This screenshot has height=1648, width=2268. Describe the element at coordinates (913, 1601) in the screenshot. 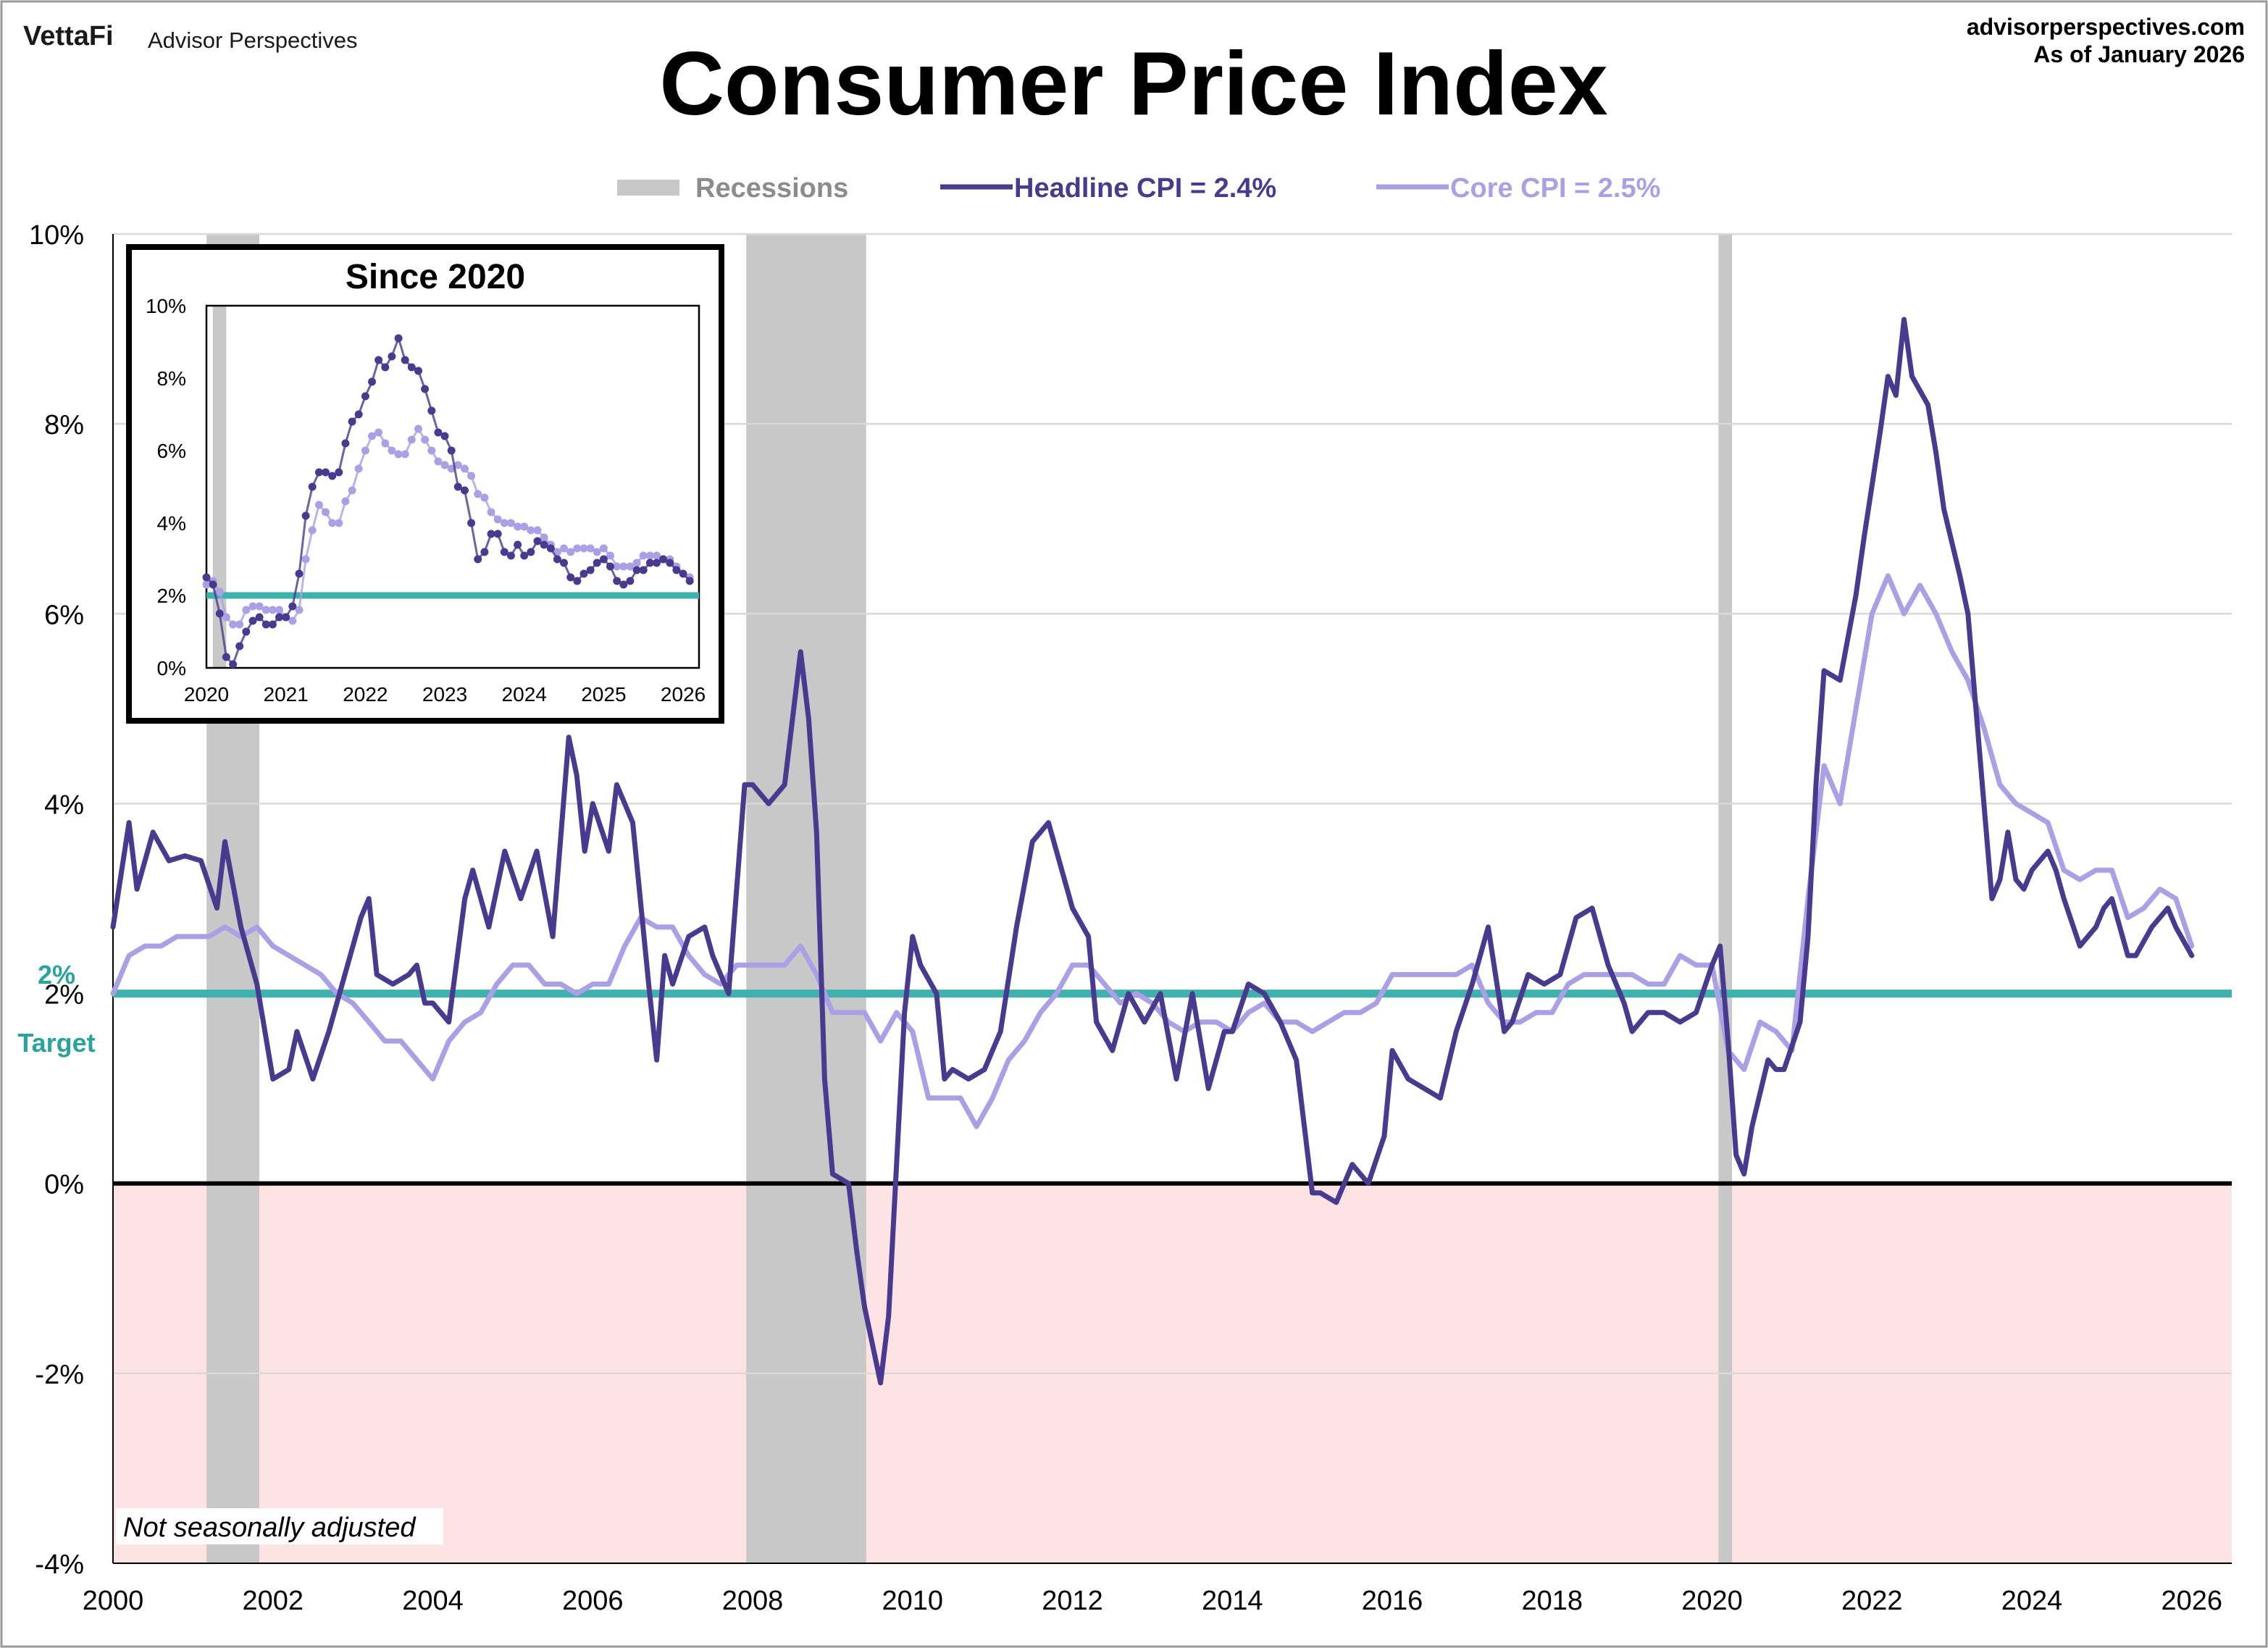

I see `x-tick-label: 2010` at that location.